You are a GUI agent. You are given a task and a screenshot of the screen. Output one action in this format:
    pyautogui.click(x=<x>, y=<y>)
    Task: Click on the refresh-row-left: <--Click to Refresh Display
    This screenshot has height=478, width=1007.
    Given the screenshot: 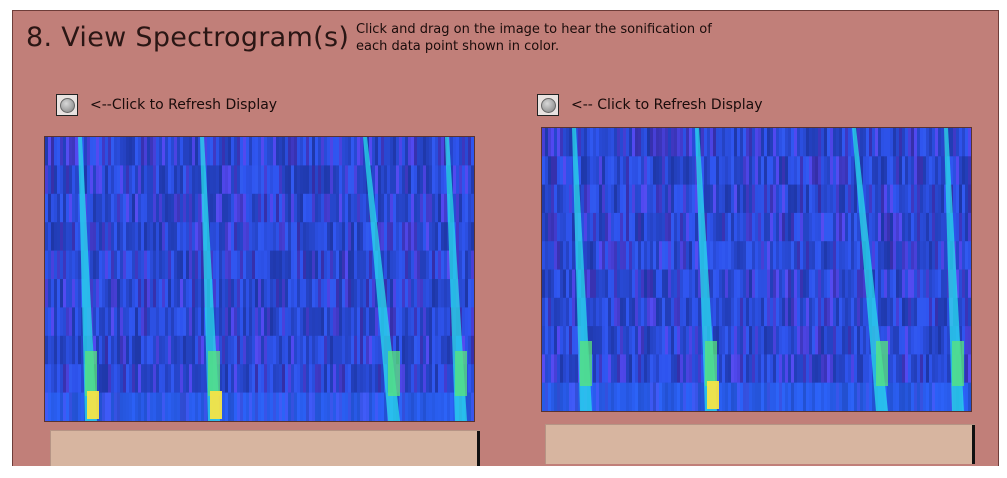 What is the action you would take?
    pyautogui.click(x=166, y=105)
    